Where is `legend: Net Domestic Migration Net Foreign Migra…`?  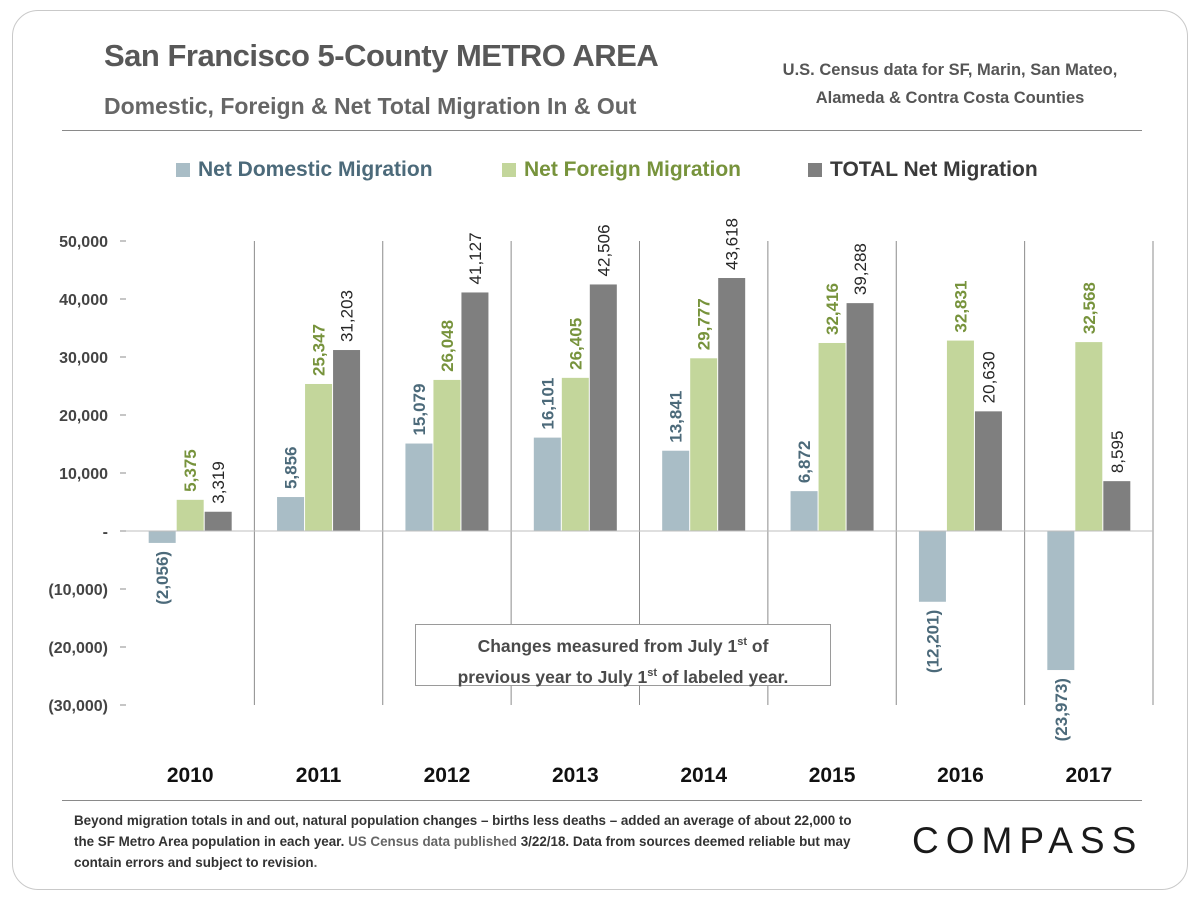 legend: Net Domestic Migration Net Foreign Migra… is located at coordinates (600, 173).